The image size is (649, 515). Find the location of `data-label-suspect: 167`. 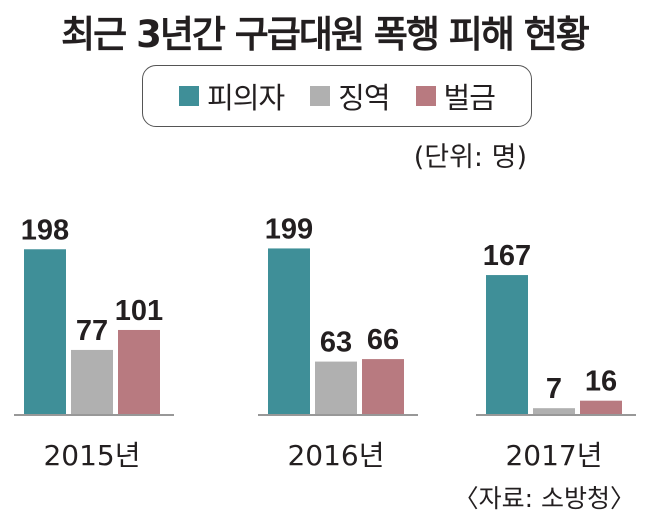

data-label-suspect: 167 is located at coordinates (507, 256).